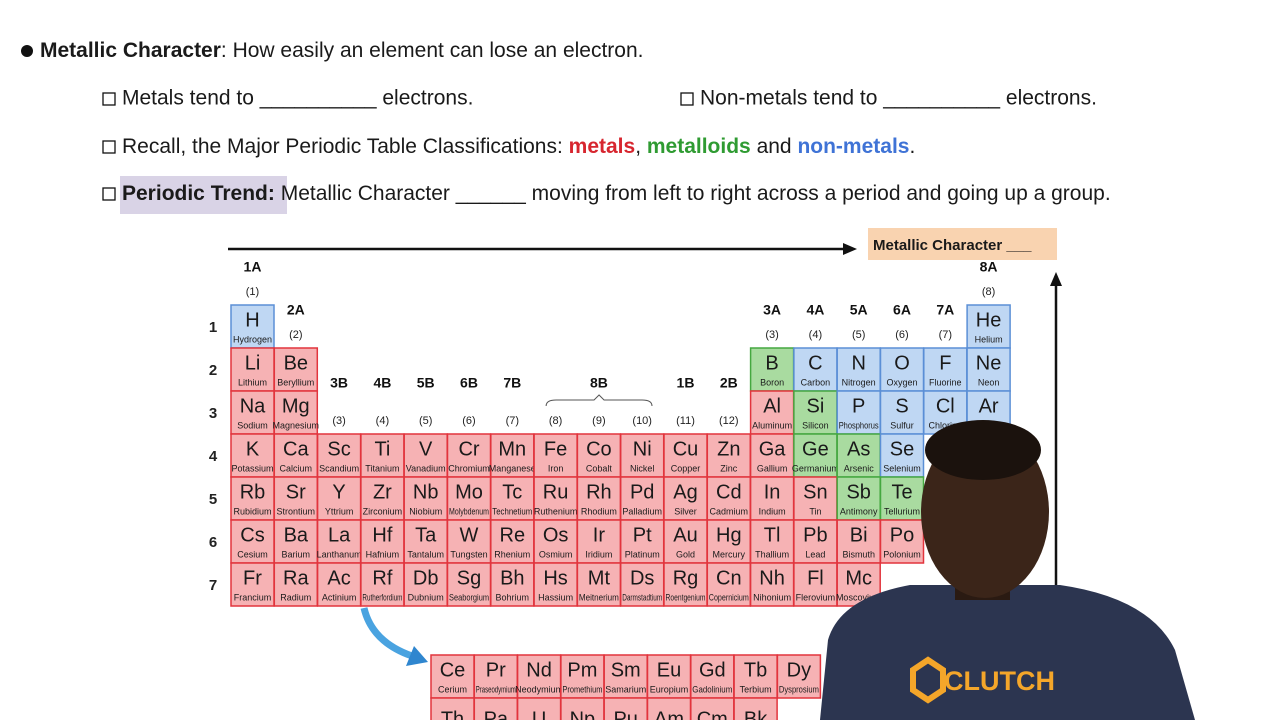  Describe the element at coordinates (853, 146) in the screenshot. I see `non-metals: non-metals` at that location.